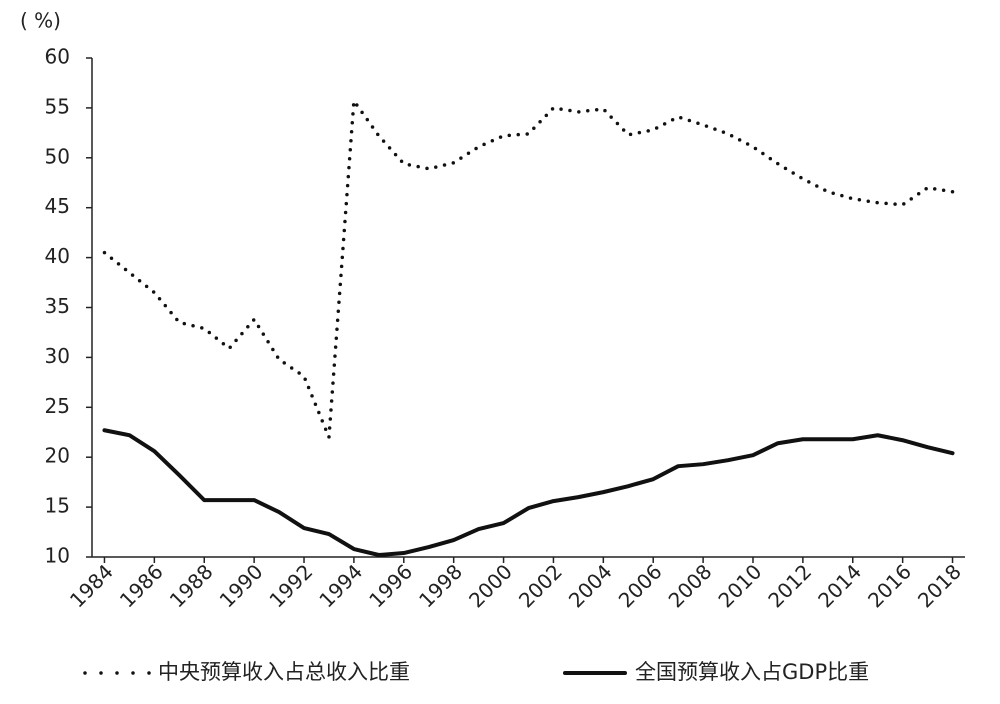 This screenshot has width=1000, height=704. I want to click on x-tick-label: 1998, so click(440, 585).